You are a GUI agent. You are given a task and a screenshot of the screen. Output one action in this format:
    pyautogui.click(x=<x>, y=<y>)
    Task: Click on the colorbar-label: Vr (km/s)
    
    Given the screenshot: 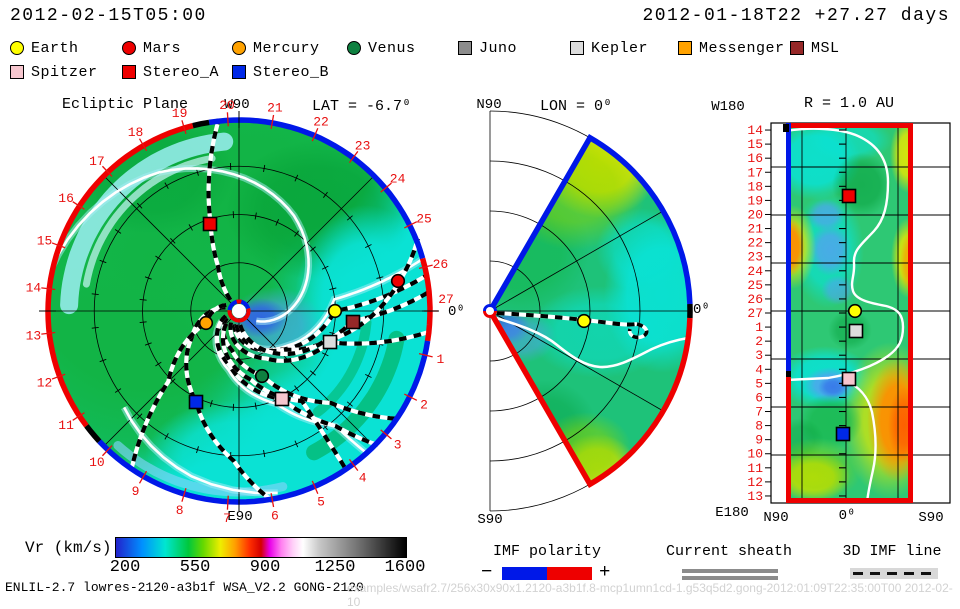 What is the action you would take?
    pyautogui.click(x=68, y=548)
    